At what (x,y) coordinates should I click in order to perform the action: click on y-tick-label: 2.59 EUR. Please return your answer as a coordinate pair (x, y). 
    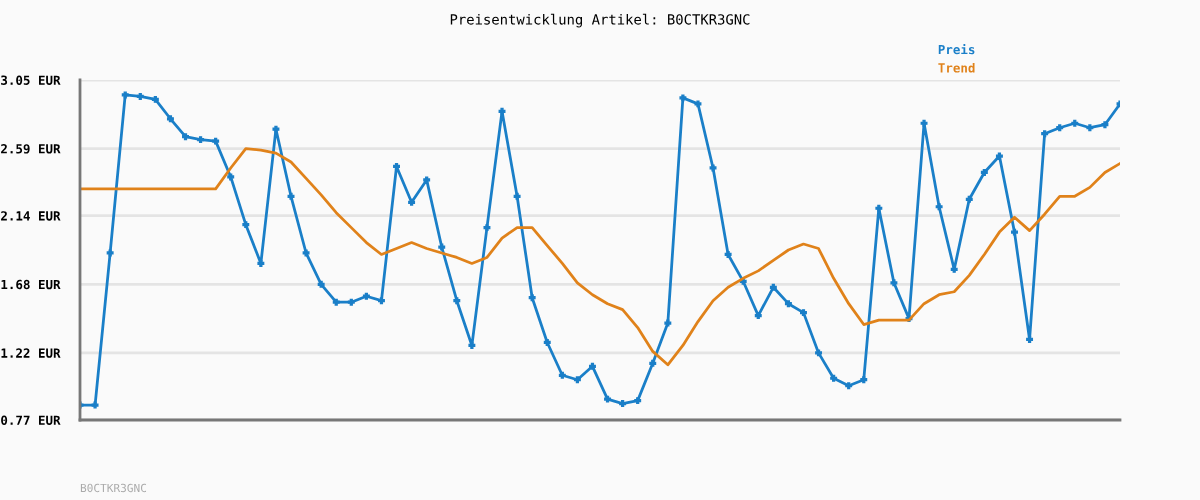
    Looking at the image, I should click on (31, 149).